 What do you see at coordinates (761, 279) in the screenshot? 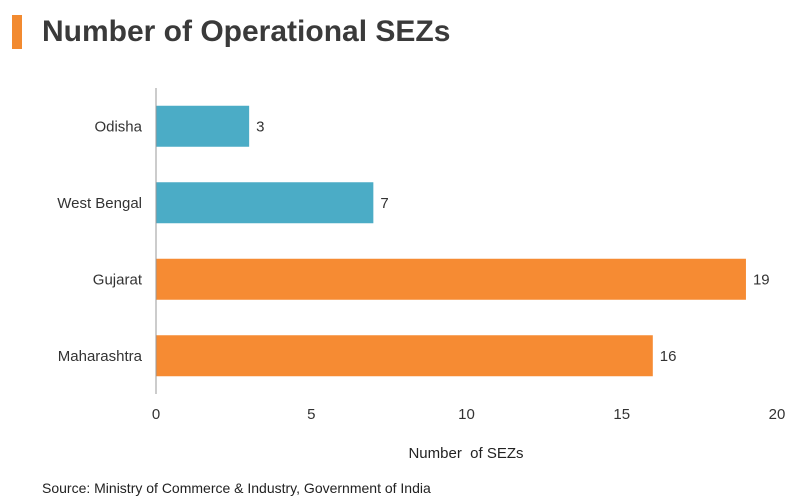
I see `data-label: 19` at bounding box center [761, 279].